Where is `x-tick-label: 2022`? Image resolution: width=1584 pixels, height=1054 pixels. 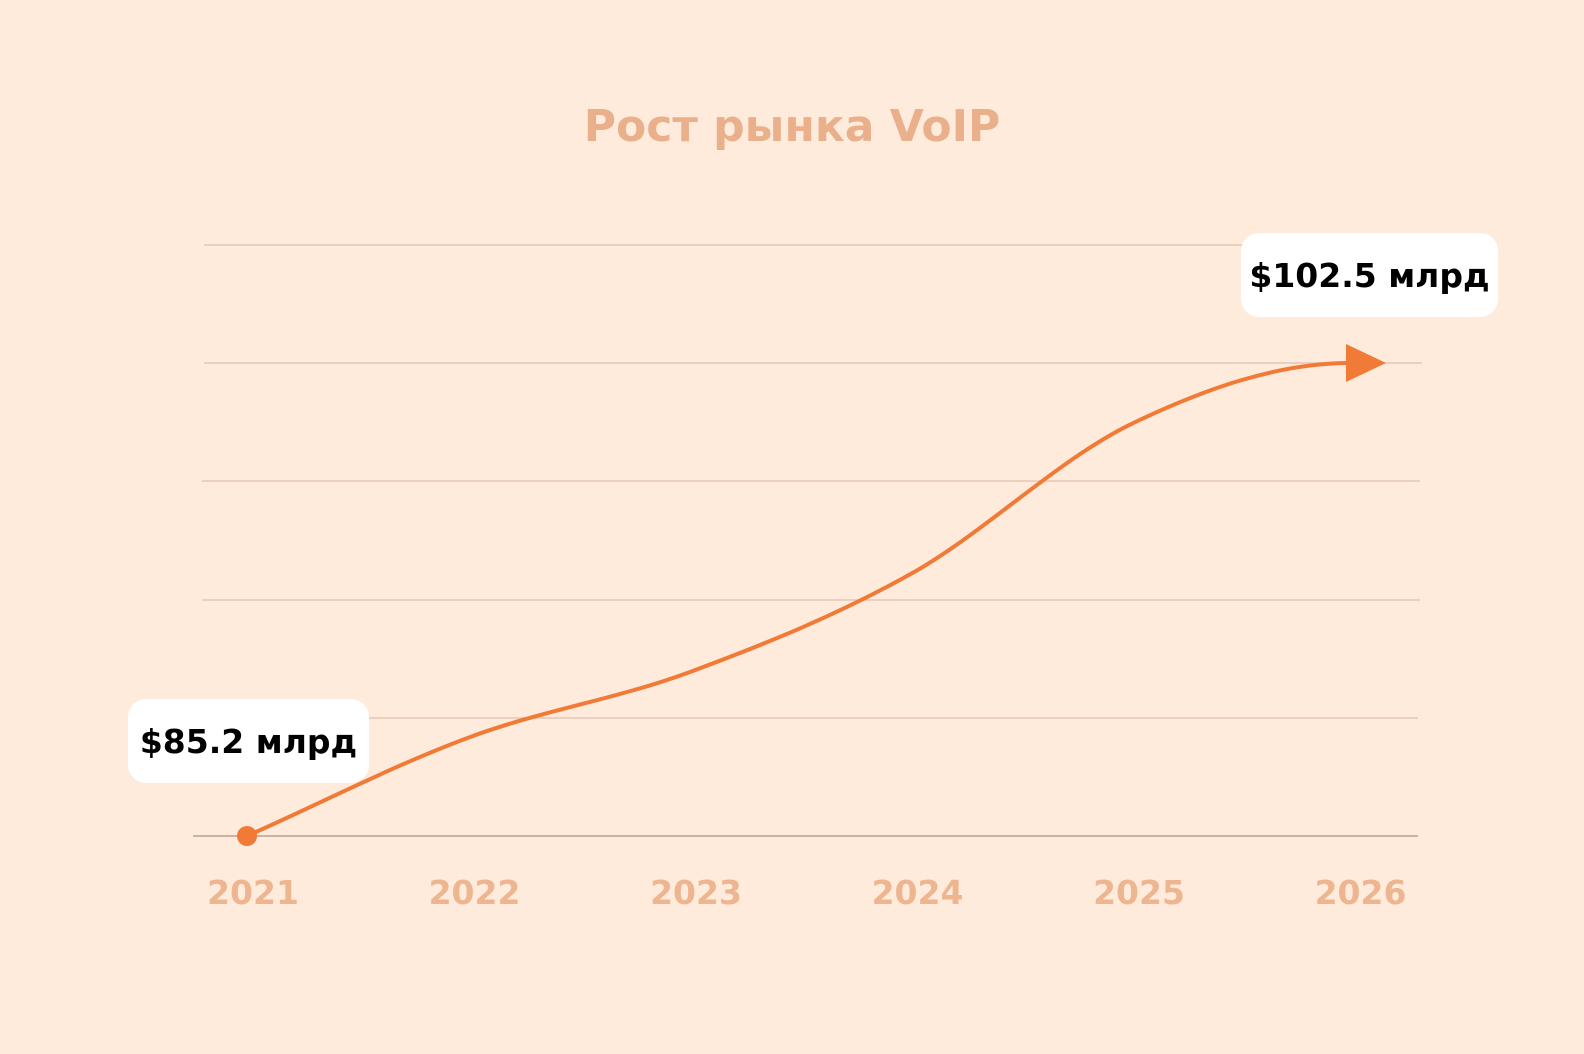 x-tick-label: 2022 is located at coordinates (475, 892).